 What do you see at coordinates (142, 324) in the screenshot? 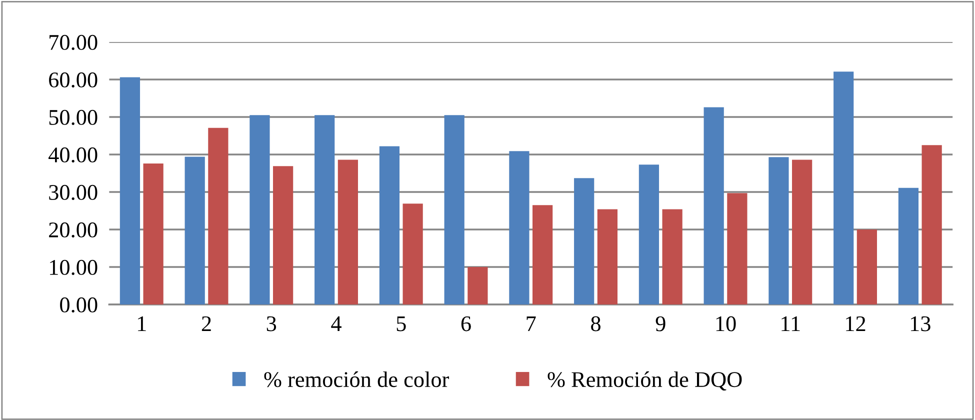
I see `x-tick-label: 1` at bounding box center [142, 324].